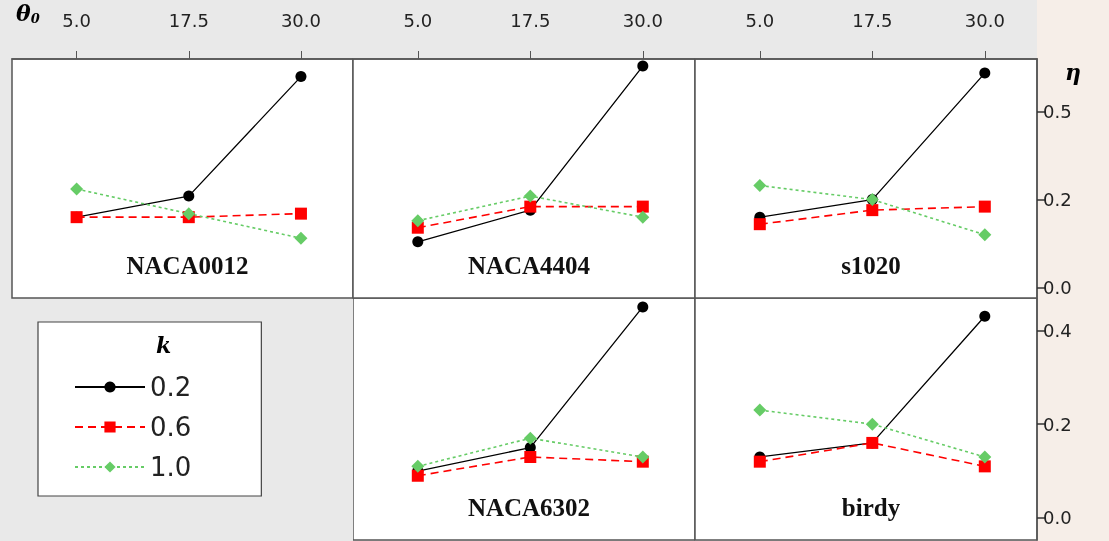 This screenshot has height=541, width=1109. What do you see at coordinates (187, 265) in the screenshot?
I see `text: NACA0012` at bounding box center [187, 265].